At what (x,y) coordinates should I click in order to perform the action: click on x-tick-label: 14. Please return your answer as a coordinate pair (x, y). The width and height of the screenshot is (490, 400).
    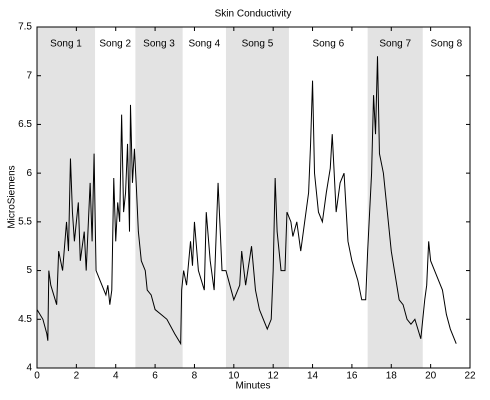
    Looking at the image, I should click on (313, 376).